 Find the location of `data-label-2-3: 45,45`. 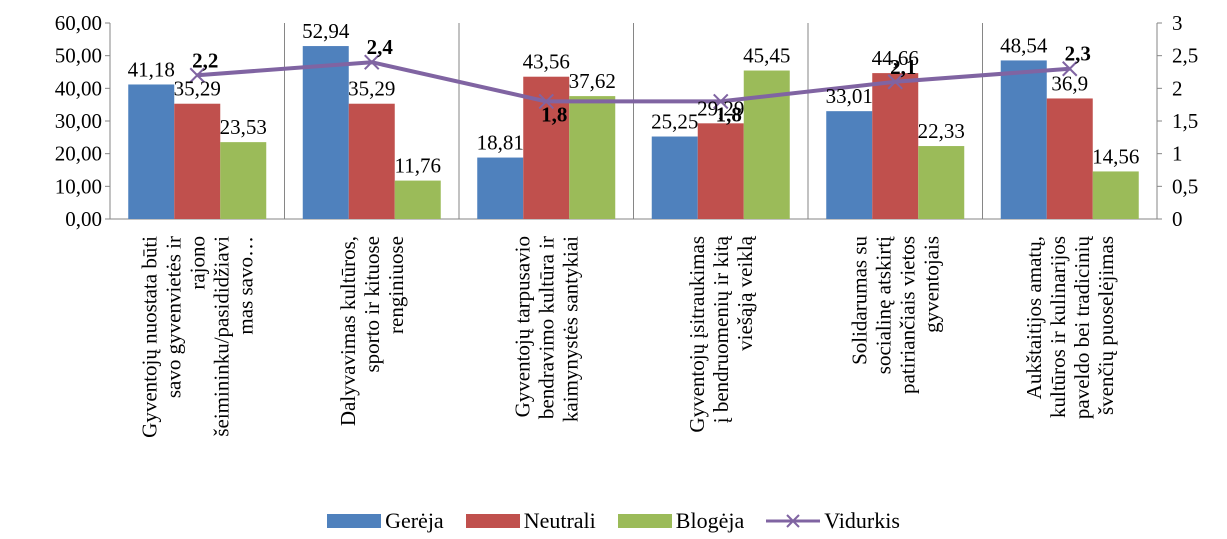

data-label-2-3: 45,45 is located at coordinates (766, 56).